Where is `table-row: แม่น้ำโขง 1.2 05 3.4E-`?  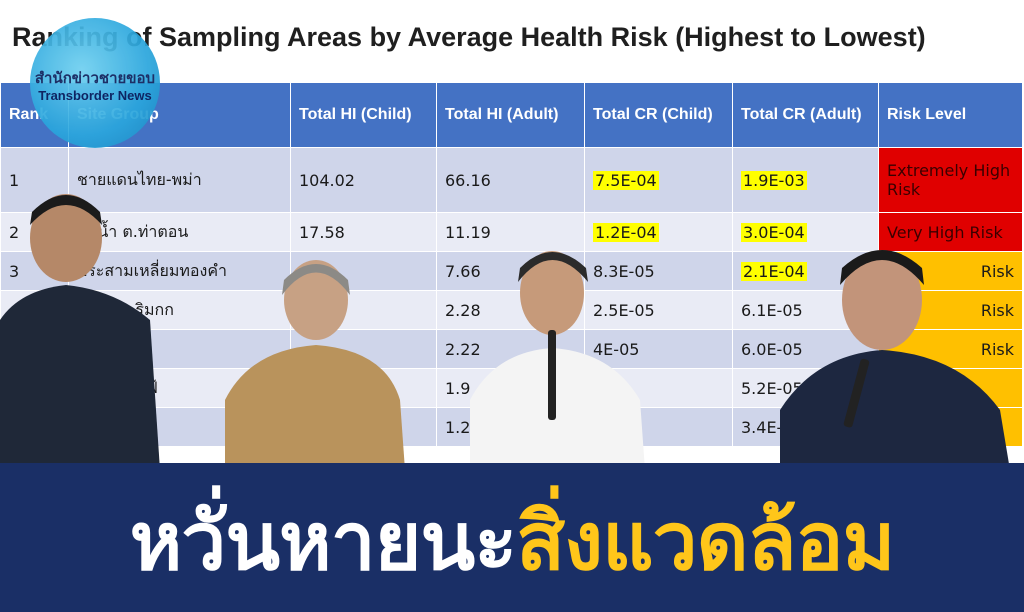
table-row: แม่น้ำโขง 1.2 05 3.4E- is located at coordinates (511, 427).